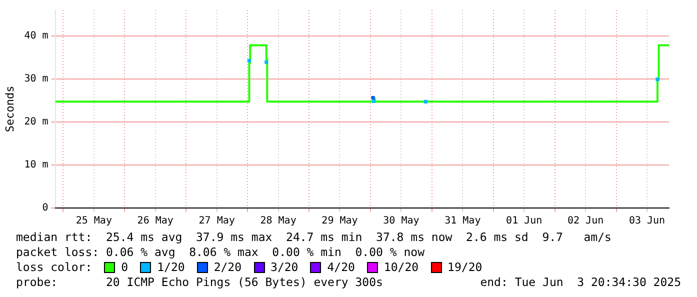 The height and width of the screenshot is (297, 697). I want to click on legend-label: 10/20, so click(401, 267).